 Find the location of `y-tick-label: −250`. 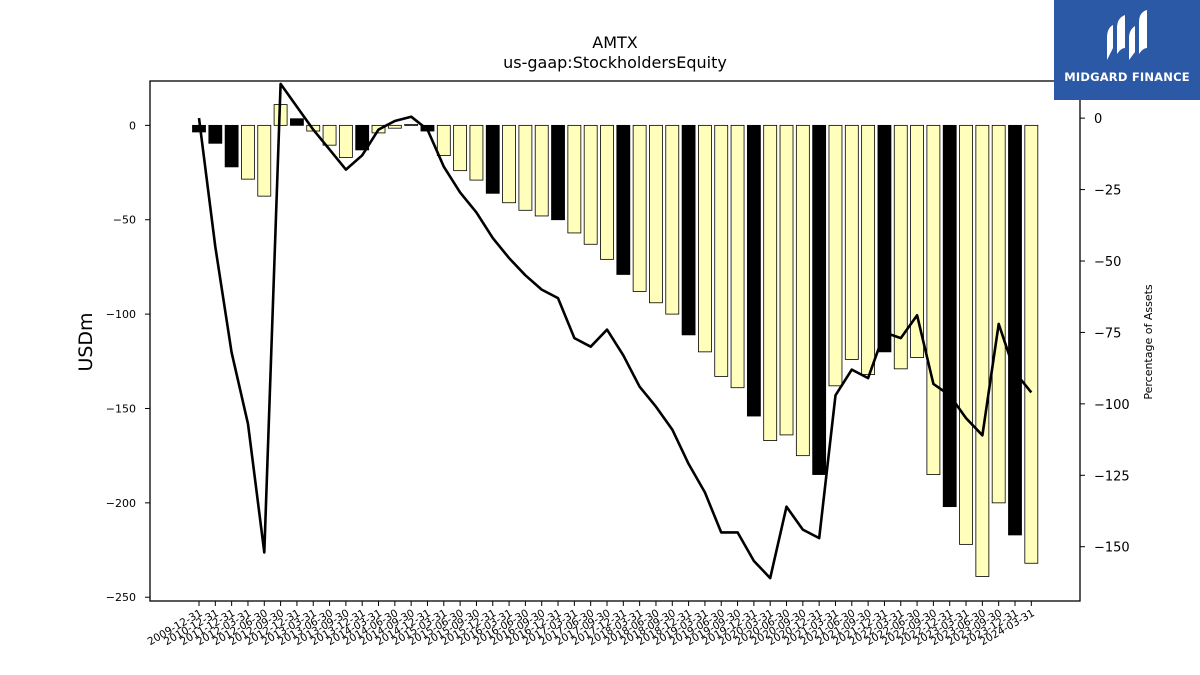

y-tick-label: −250 is located at coordinates (121, 597).